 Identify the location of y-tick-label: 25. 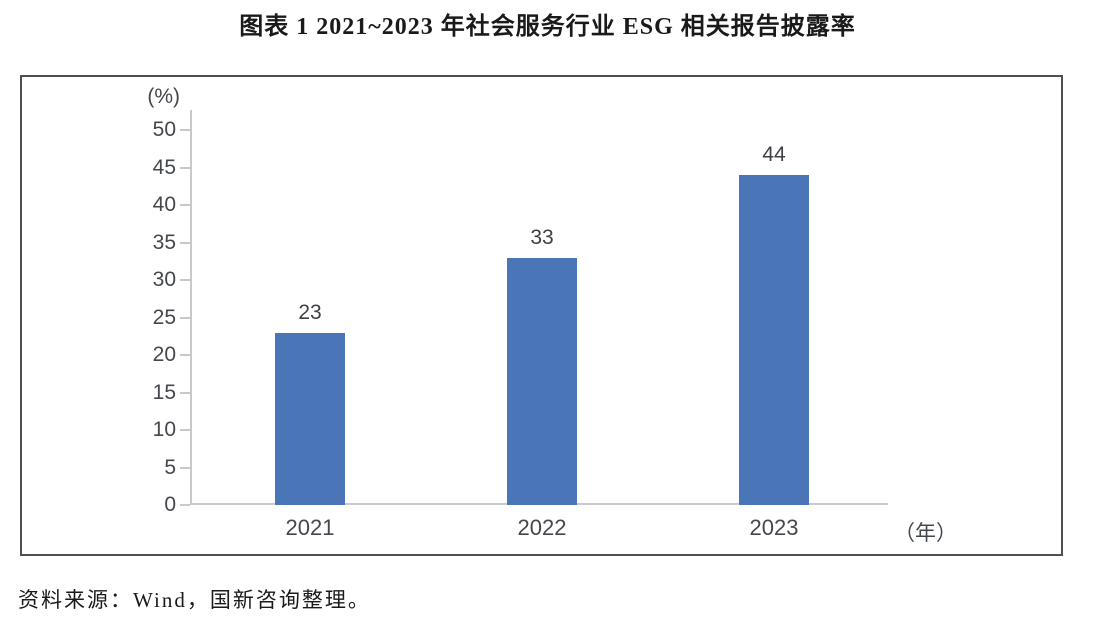
(164, 317).